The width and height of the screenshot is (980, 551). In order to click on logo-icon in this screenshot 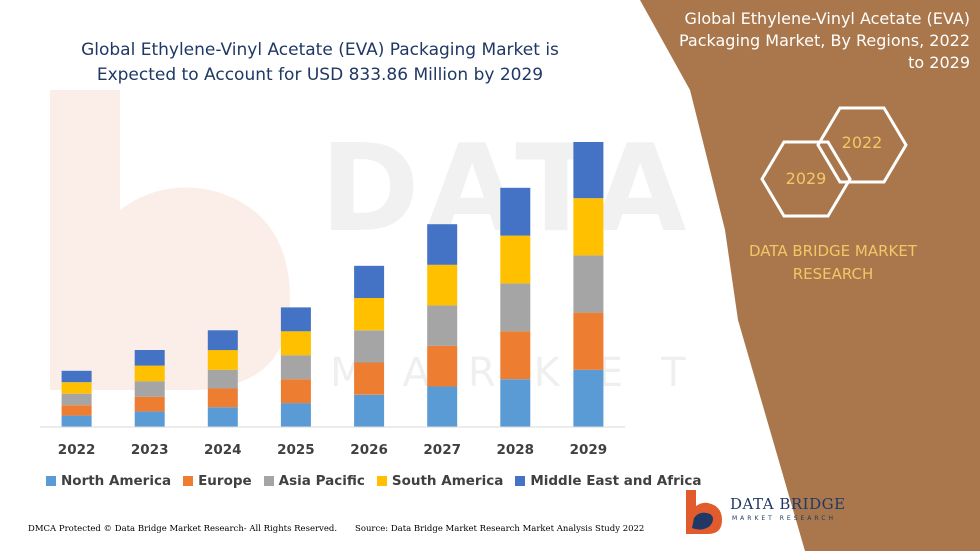, I will do `click(704, 512)`.